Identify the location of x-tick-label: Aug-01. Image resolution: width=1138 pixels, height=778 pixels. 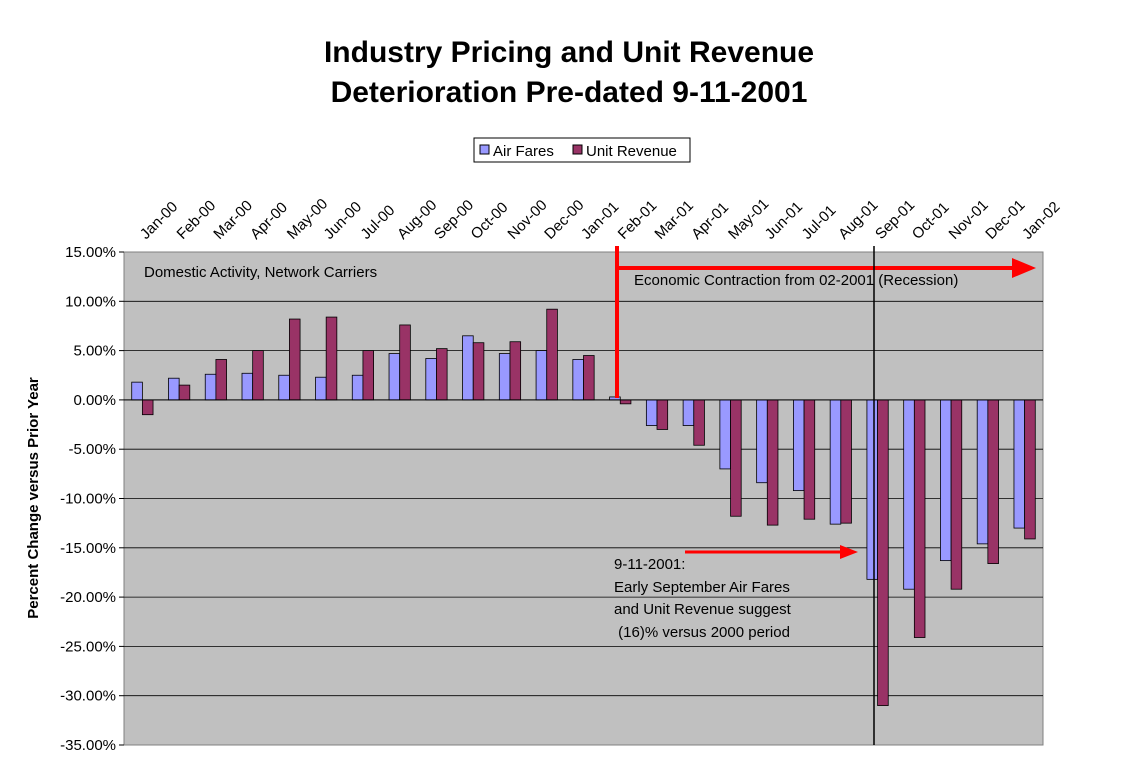
(858, 220).